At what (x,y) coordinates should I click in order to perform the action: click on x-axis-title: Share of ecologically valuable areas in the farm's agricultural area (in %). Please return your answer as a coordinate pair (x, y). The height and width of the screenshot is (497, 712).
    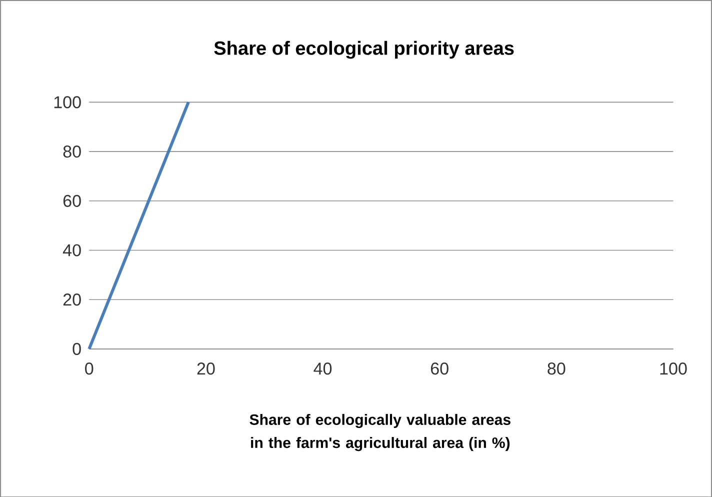
    Looking at the image, I should click on (380, 432).